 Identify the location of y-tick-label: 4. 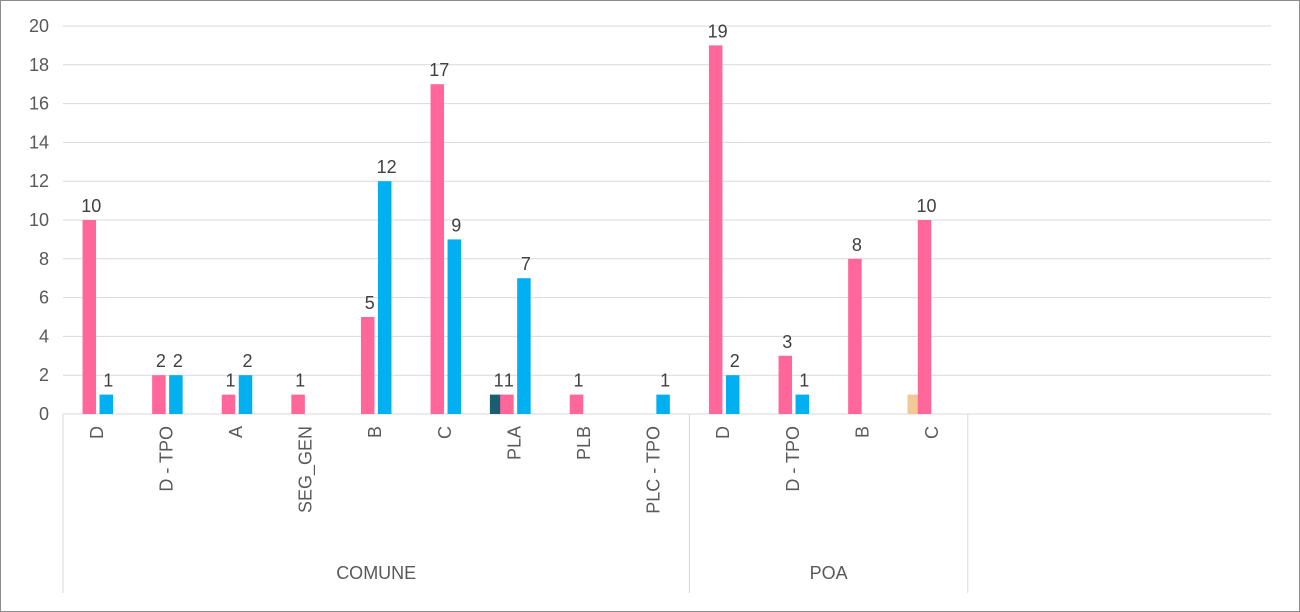
(44, 336).